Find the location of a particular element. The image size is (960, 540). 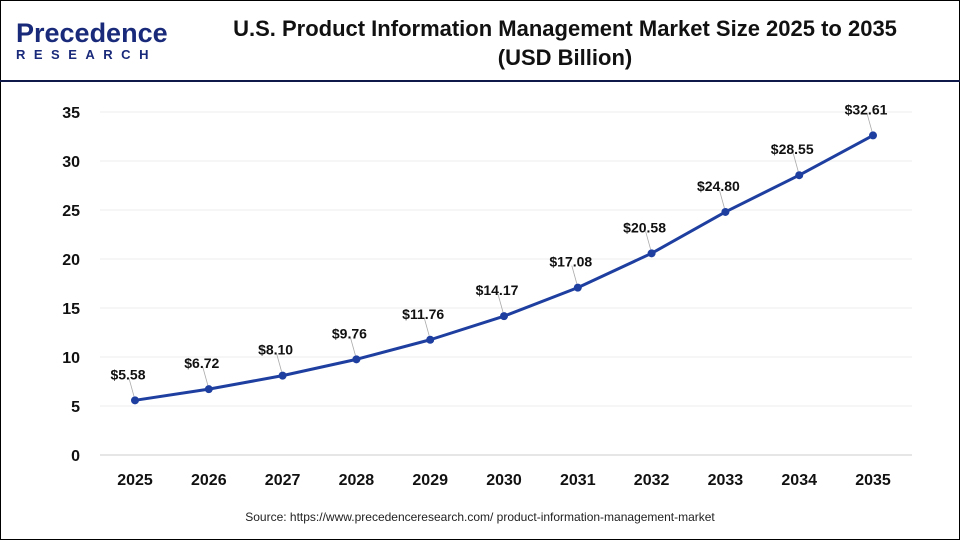

logo-sub-text: RESEARCH is located at coordinates (86, 54).